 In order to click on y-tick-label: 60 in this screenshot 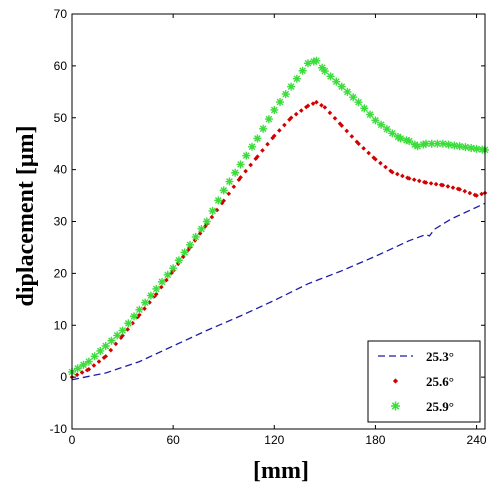, I will do `click(61, 66)`.